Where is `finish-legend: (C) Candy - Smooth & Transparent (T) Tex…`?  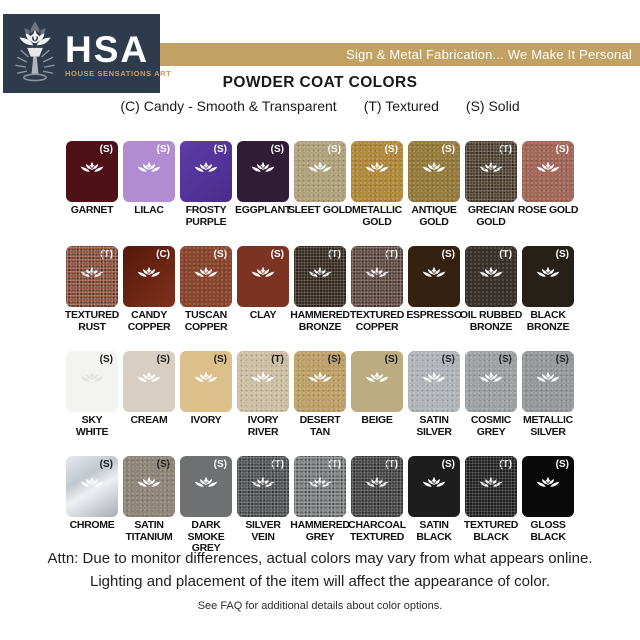
finish-legend: (C) Candy - Smooth & Transparent (T) Tex… is located at coordinates (320, 106).